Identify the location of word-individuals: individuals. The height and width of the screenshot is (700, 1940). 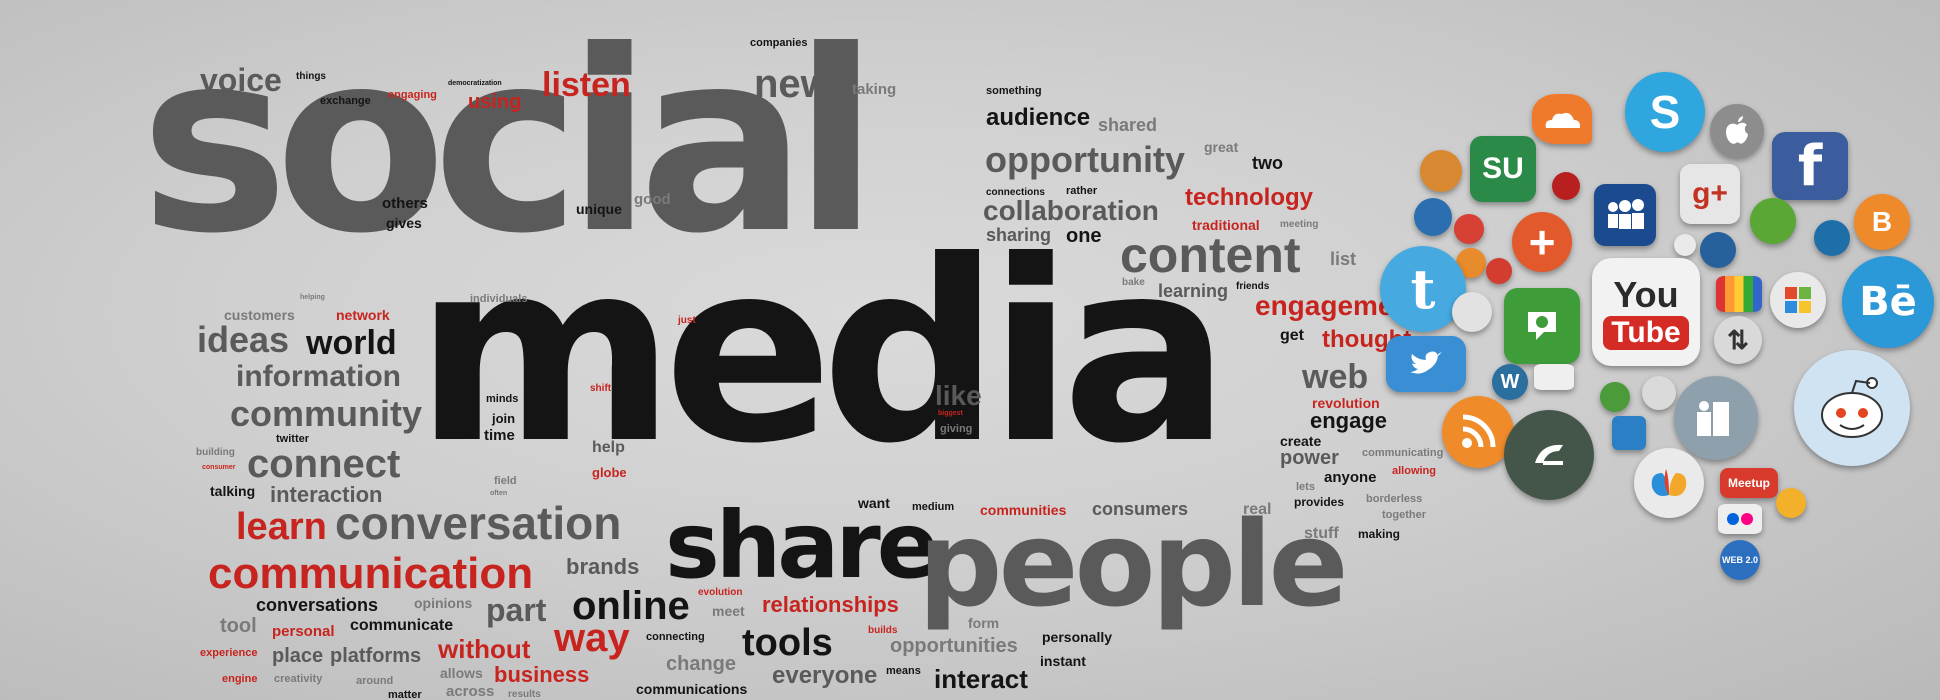
(499, 299).